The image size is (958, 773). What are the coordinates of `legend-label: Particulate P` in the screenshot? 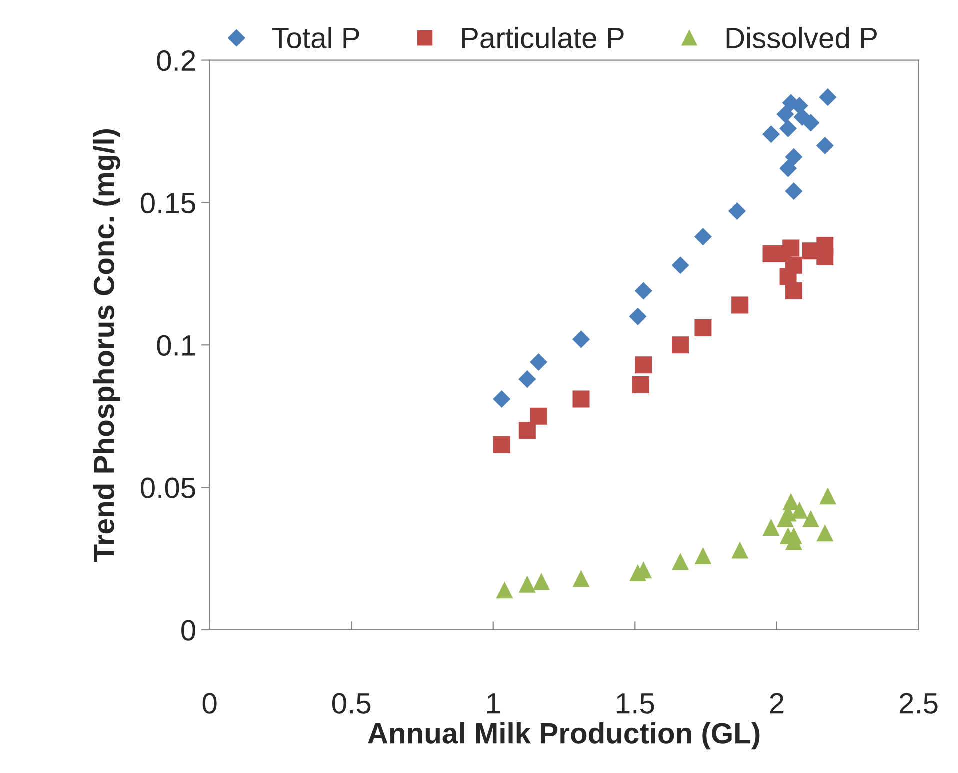 It's located at (543, 38).